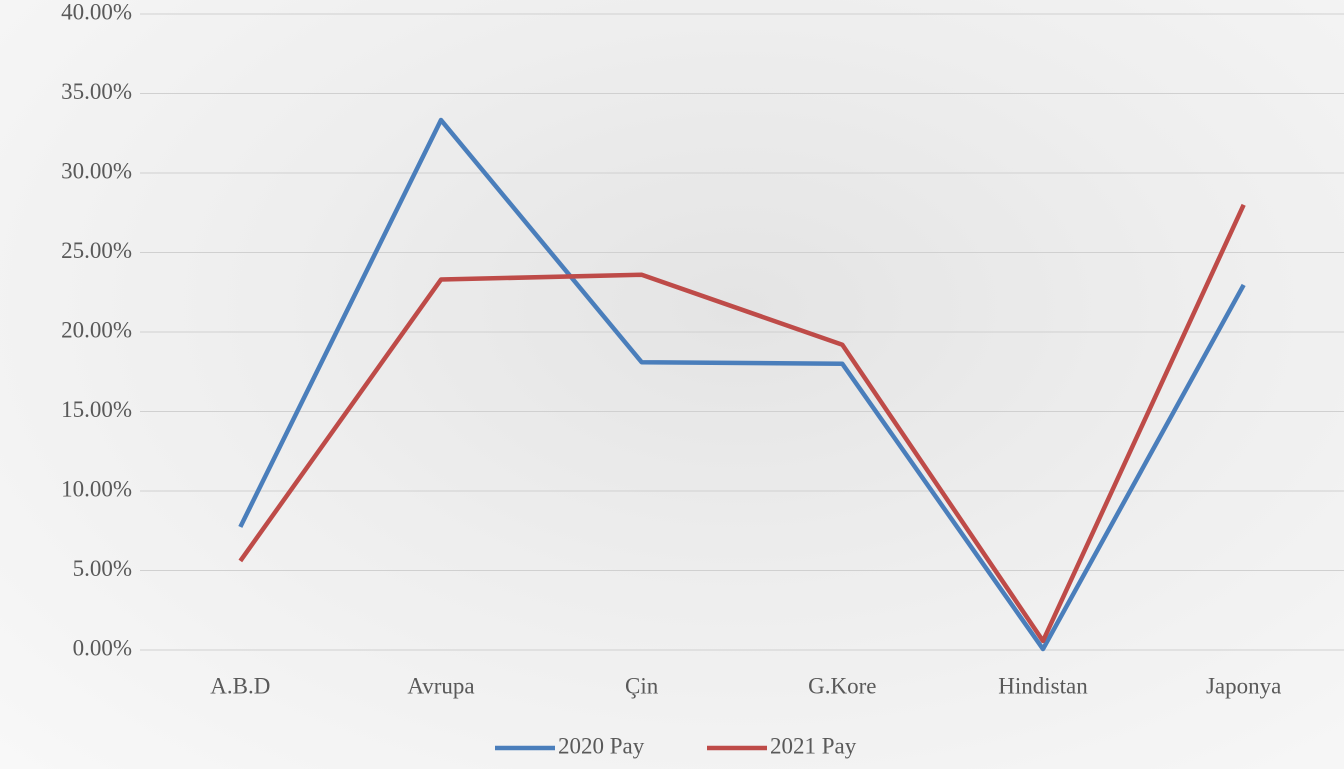  Describe the element at coordinates (96, 170) in the screenshot. I see `y-tick-label: 30.00%` at that location.